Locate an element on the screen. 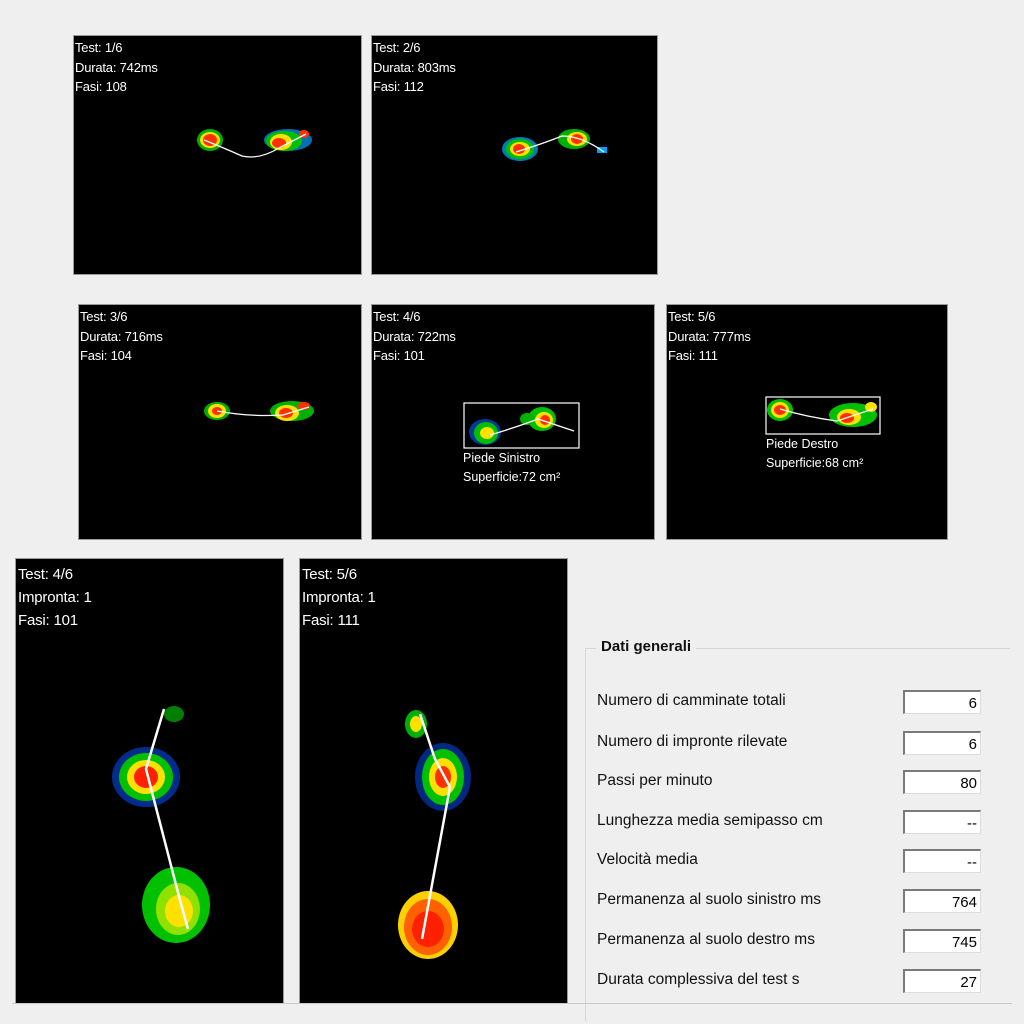 This screenshot has width=1024, height=1024. footprint-phases: Fasi: 111 is located at coordinates (331, 620).